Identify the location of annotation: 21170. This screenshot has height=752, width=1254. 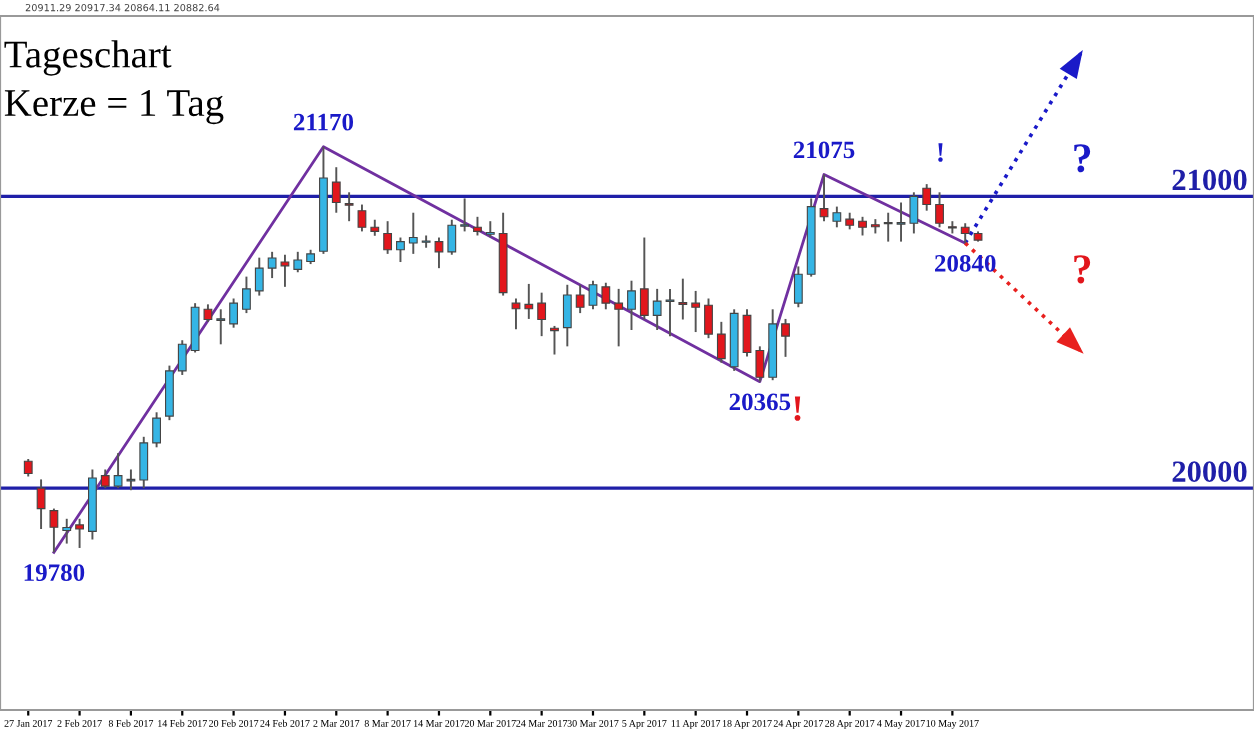
(323, 122).